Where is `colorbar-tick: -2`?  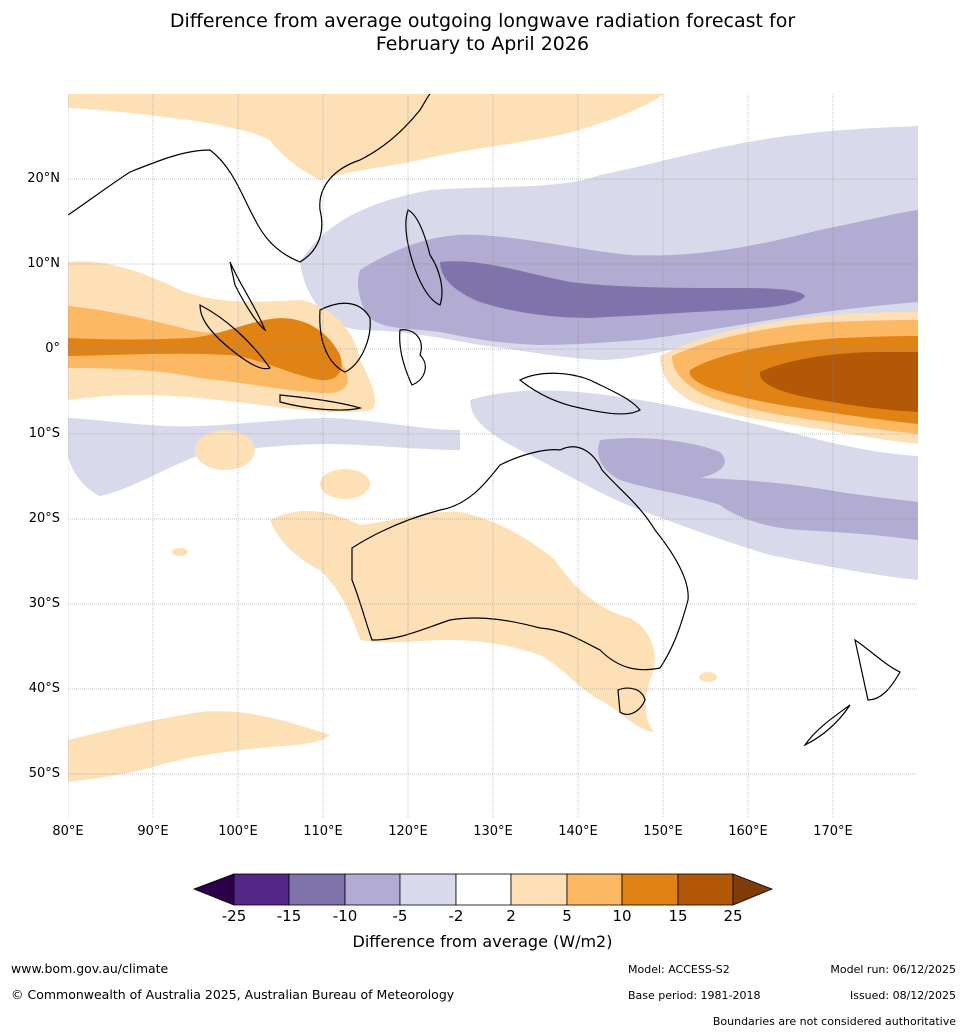
colorbar-tick: -2 is located at coordinates (456, 916).